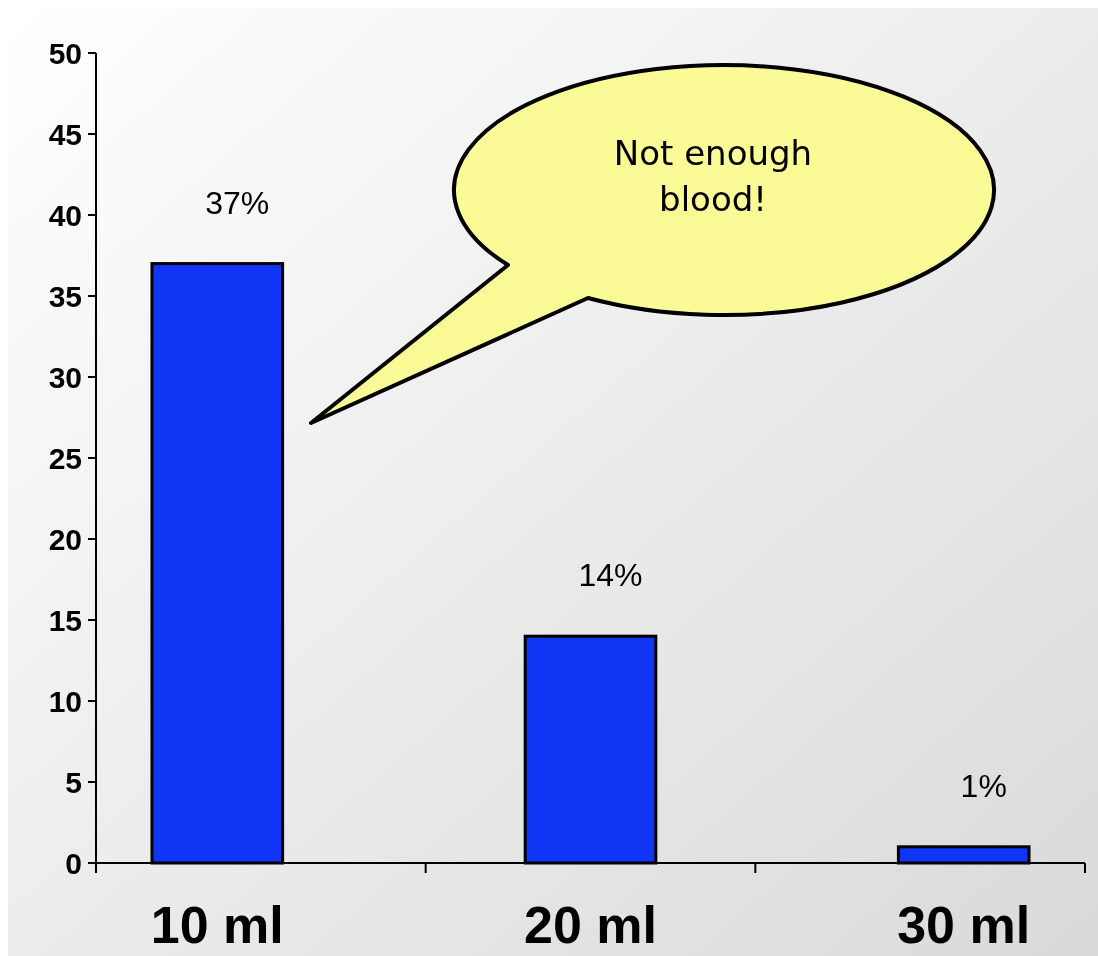 The height and width of the screenshot is (956, 1098). What do you see at coordinates (237, 202) in the screenshot?
I see `data-label: 37%` at bounding box center [237, 202].